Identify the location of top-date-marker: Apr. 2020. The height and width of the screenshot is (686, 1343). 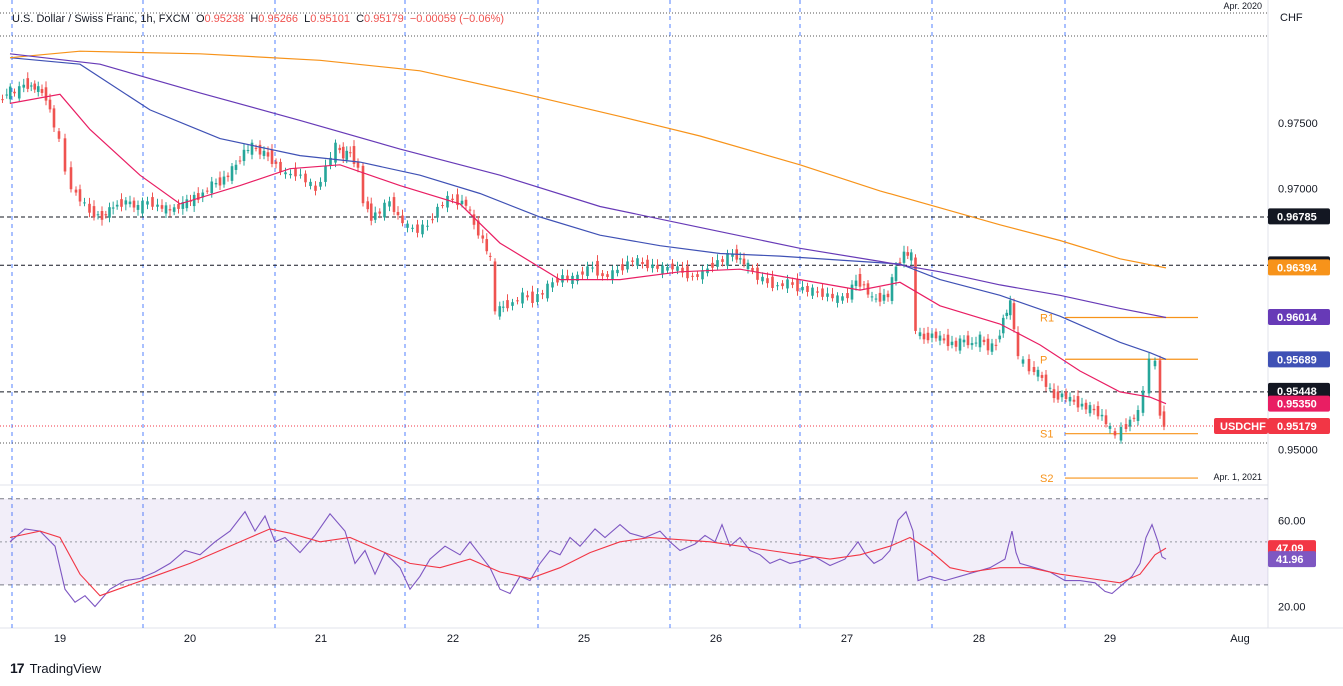
(1242, 6).